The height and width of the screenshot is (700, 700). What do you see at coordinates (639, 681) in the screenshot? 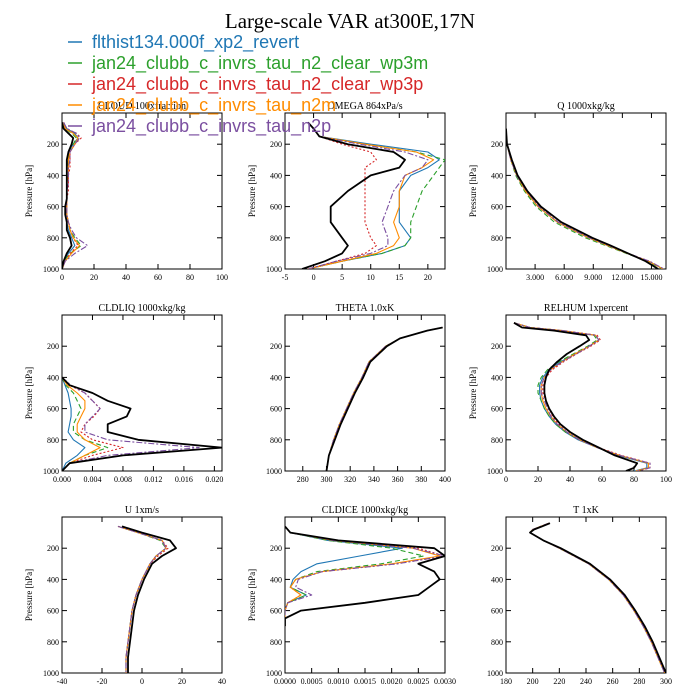
I see `x-tick-label: 280` at bounding box center [639, 681].